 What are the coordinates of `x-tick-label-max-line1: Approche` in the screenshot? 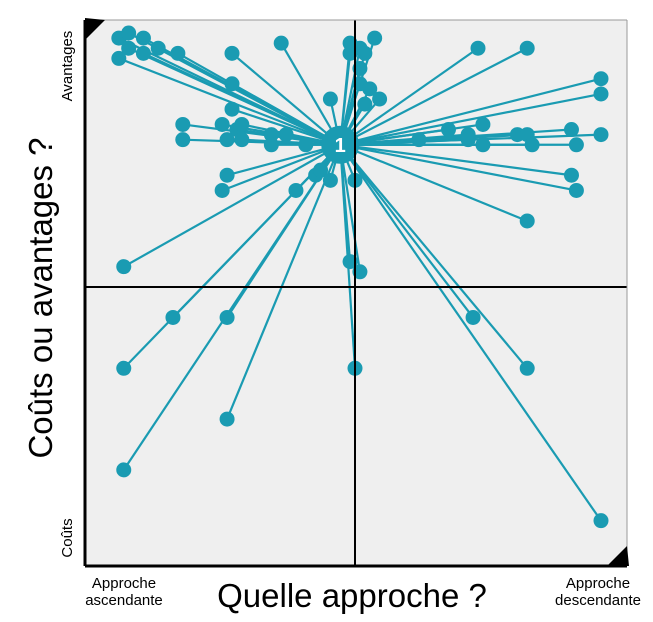 It's located at (598, 583).